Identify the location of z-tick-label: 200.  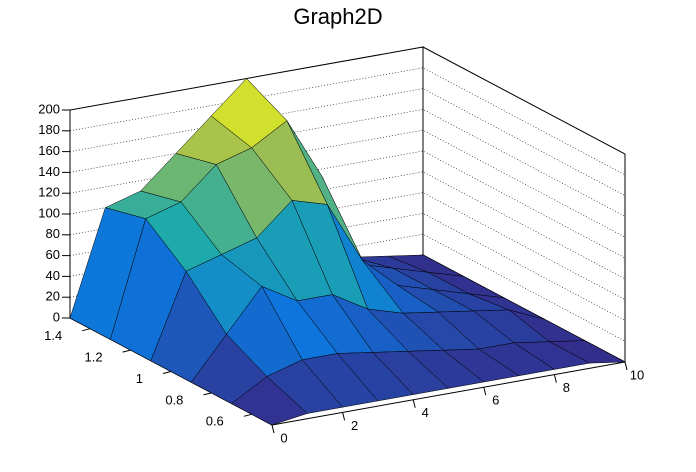
(49, 108).